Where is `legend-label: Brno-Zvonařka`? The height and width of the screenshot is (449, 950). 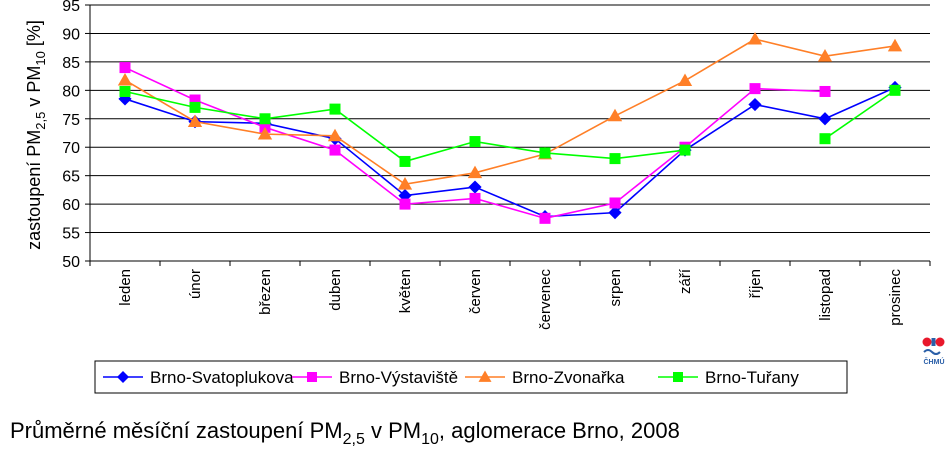 legend-label: Brno-Zvonařka is located at coordinates (568, 377).